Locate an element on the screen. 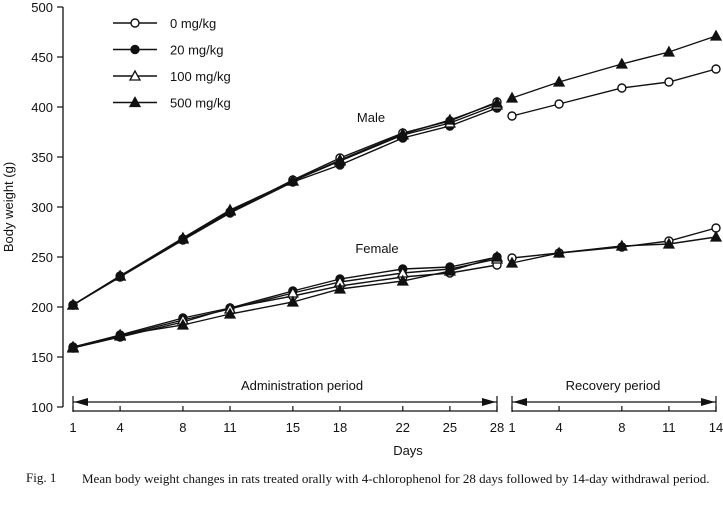 This screenshot has width=723, height=505. y-tick-label: 200 is located at coordinates (42, 307).